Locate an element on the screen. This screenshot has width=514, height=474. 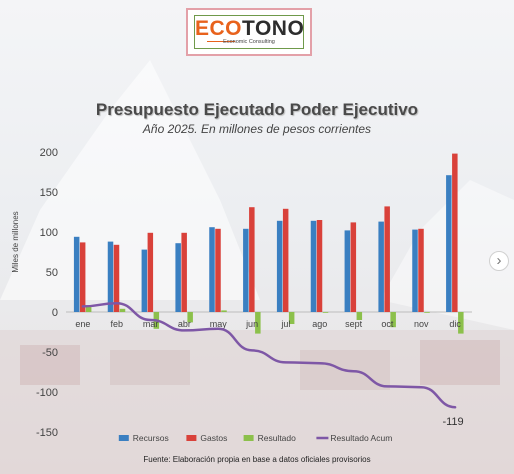
legend-label-gastos: Gastos is located at coordinates (213, 438).